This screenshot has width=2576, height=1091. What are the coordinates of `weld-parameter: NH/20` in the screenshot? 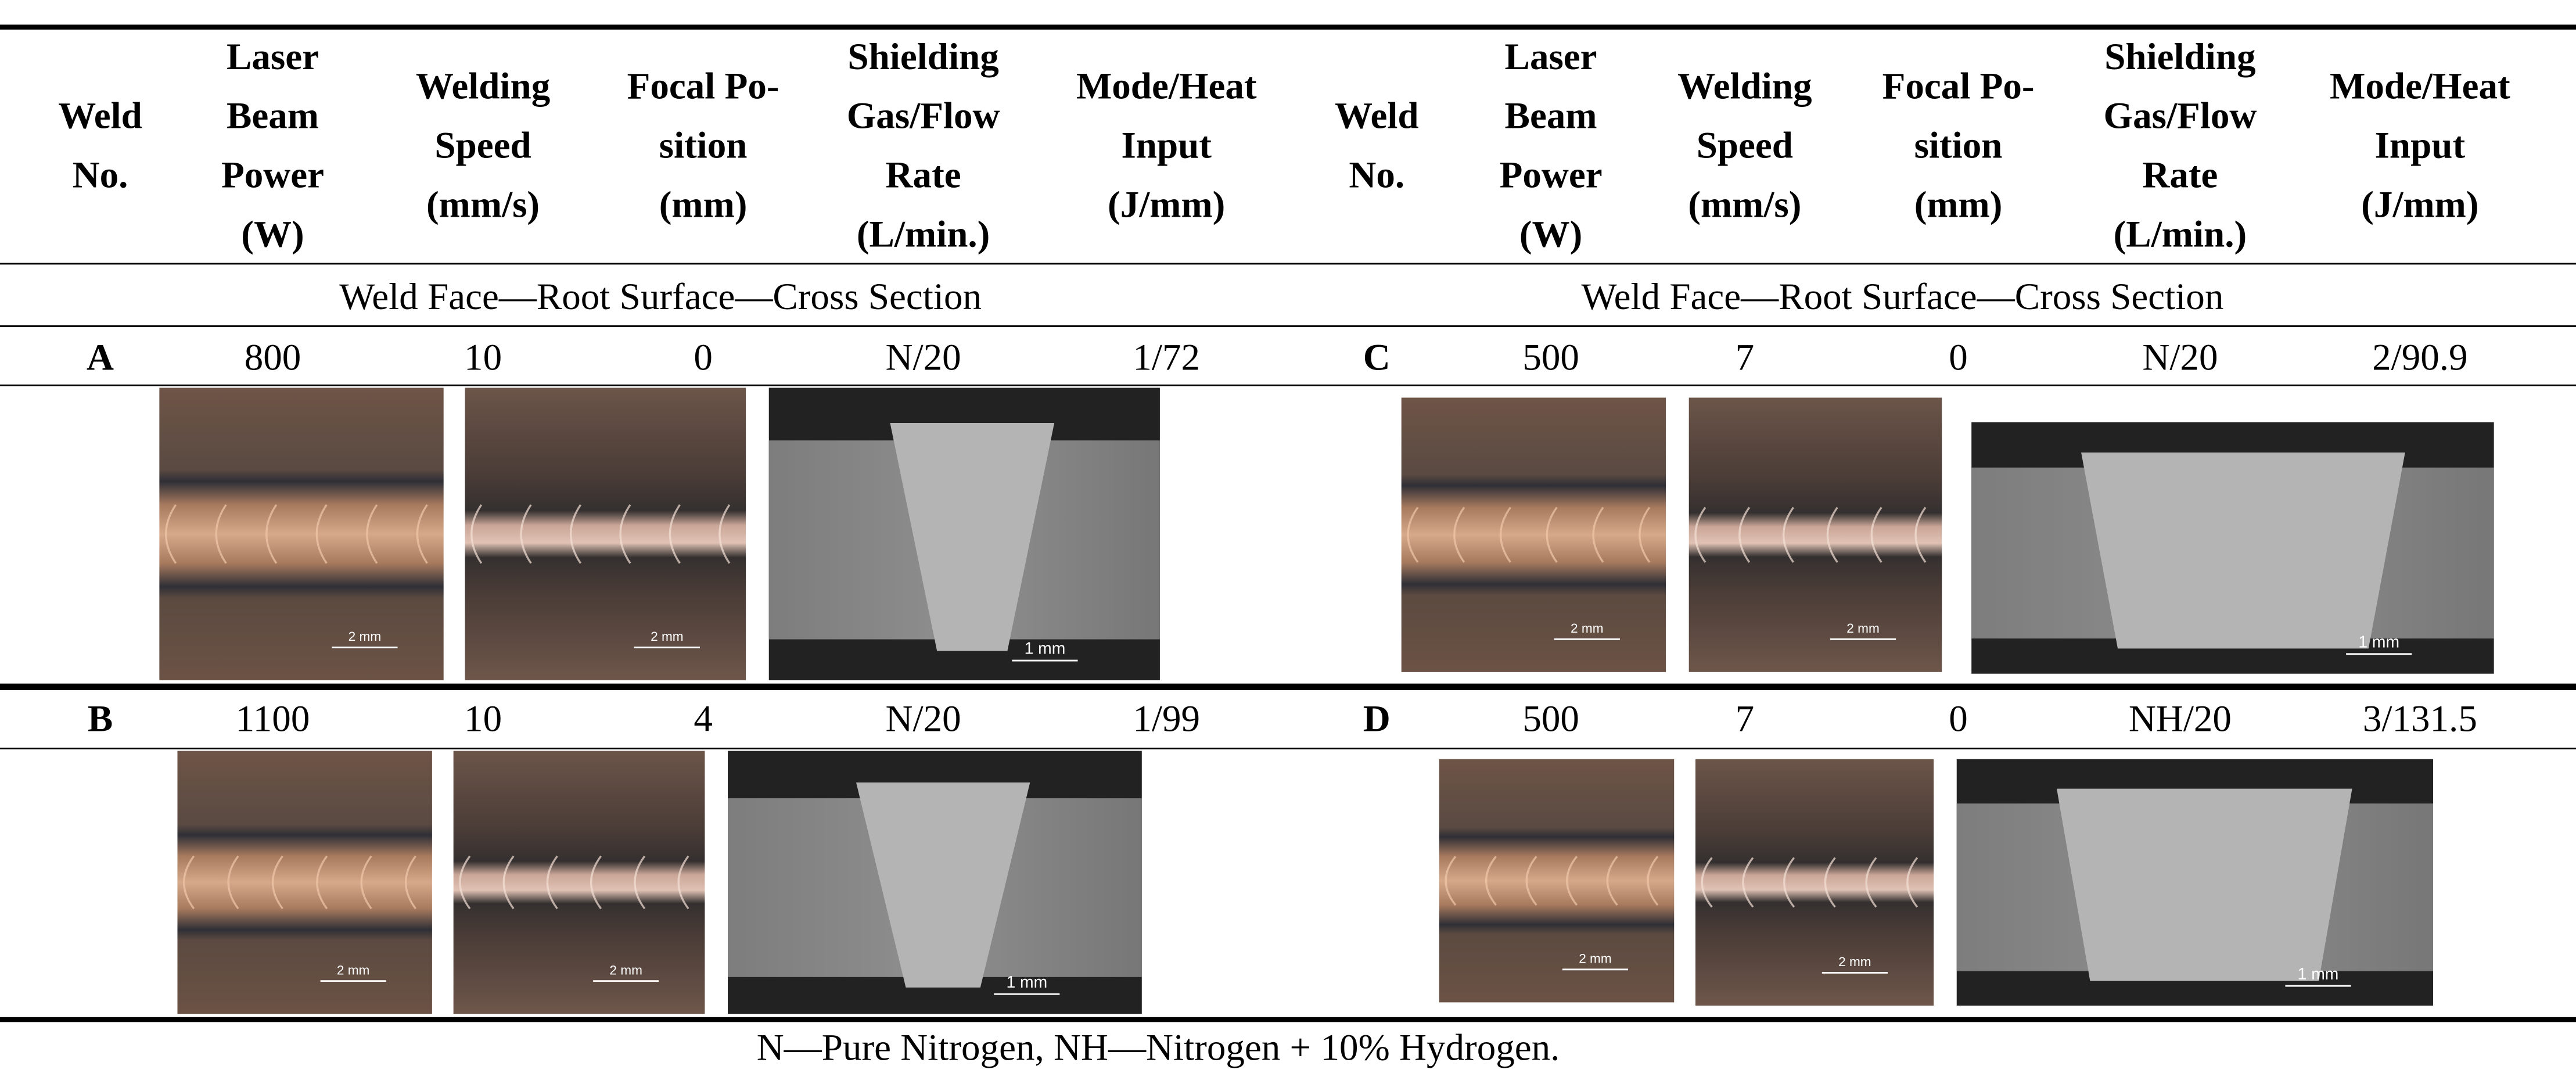 It's located at (2180, 719).